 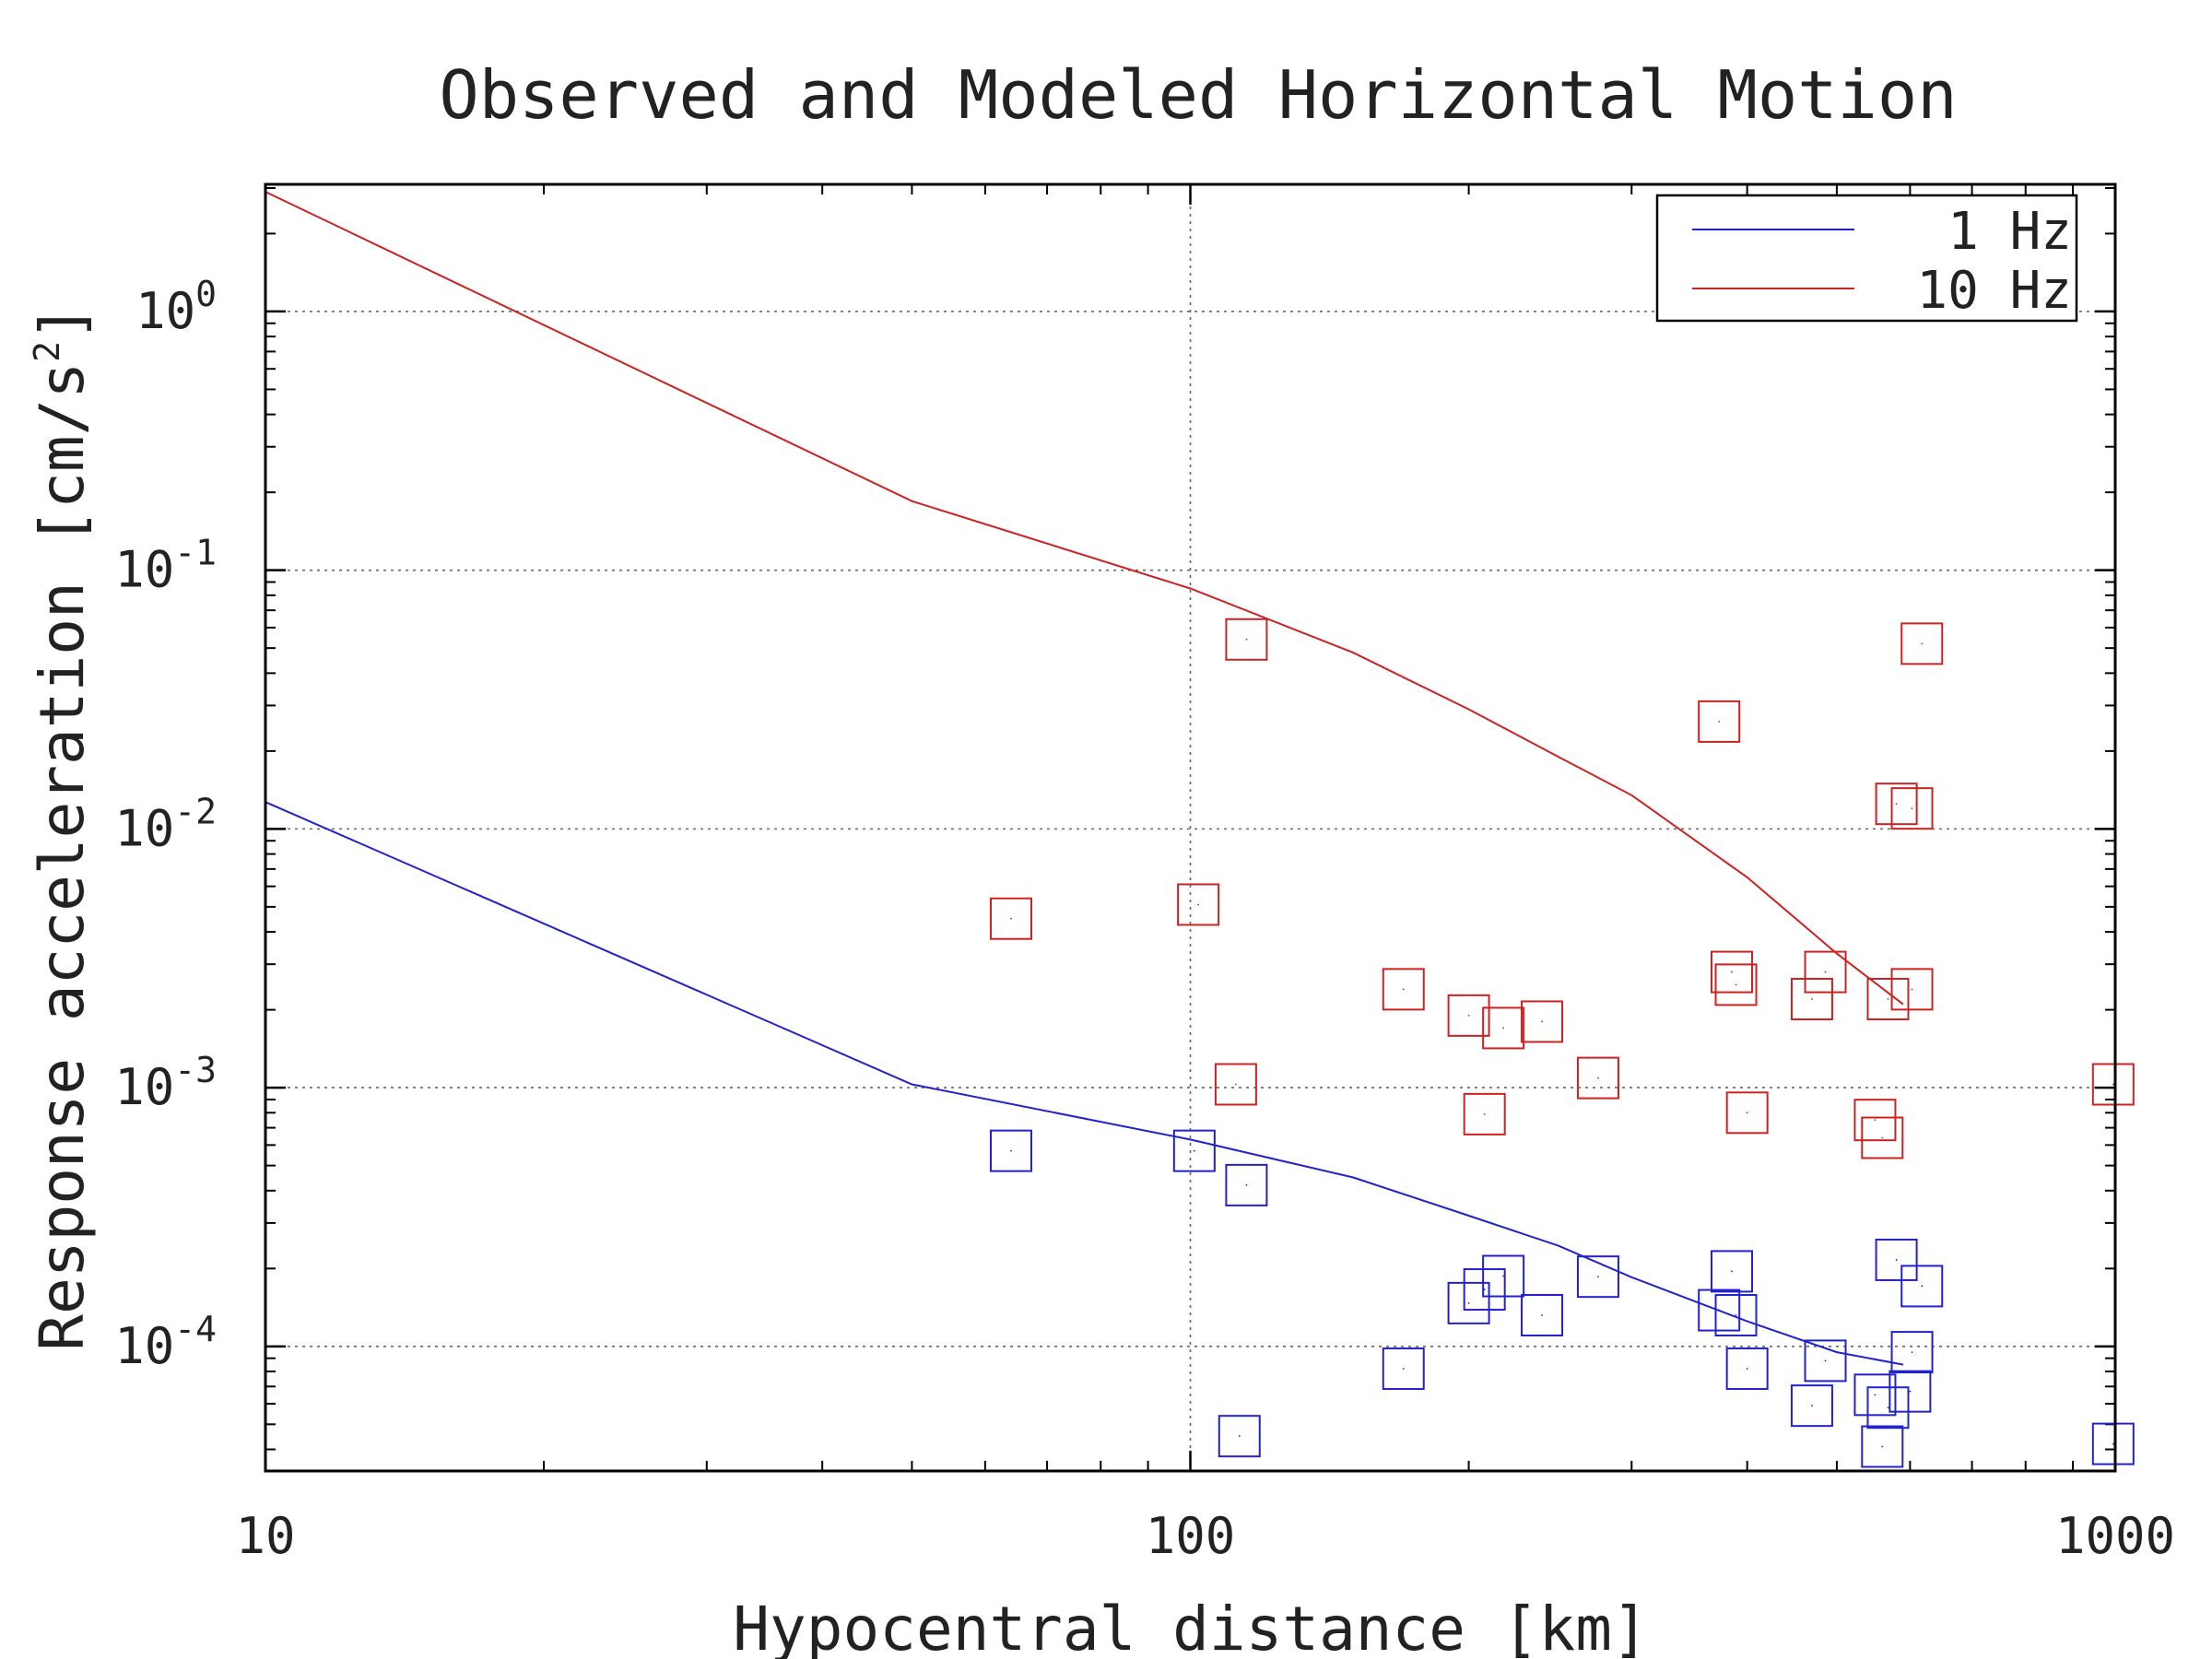 I want to click on y-tick-label: 10⁻¹, so click(x=165, y=566).